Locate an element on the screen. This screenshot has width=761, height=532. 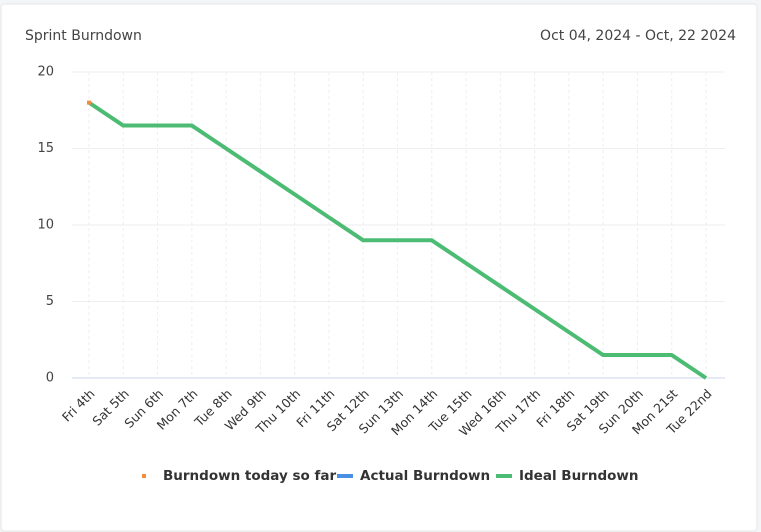
y-tick-label: 20 is located at coordinates (45, 72).